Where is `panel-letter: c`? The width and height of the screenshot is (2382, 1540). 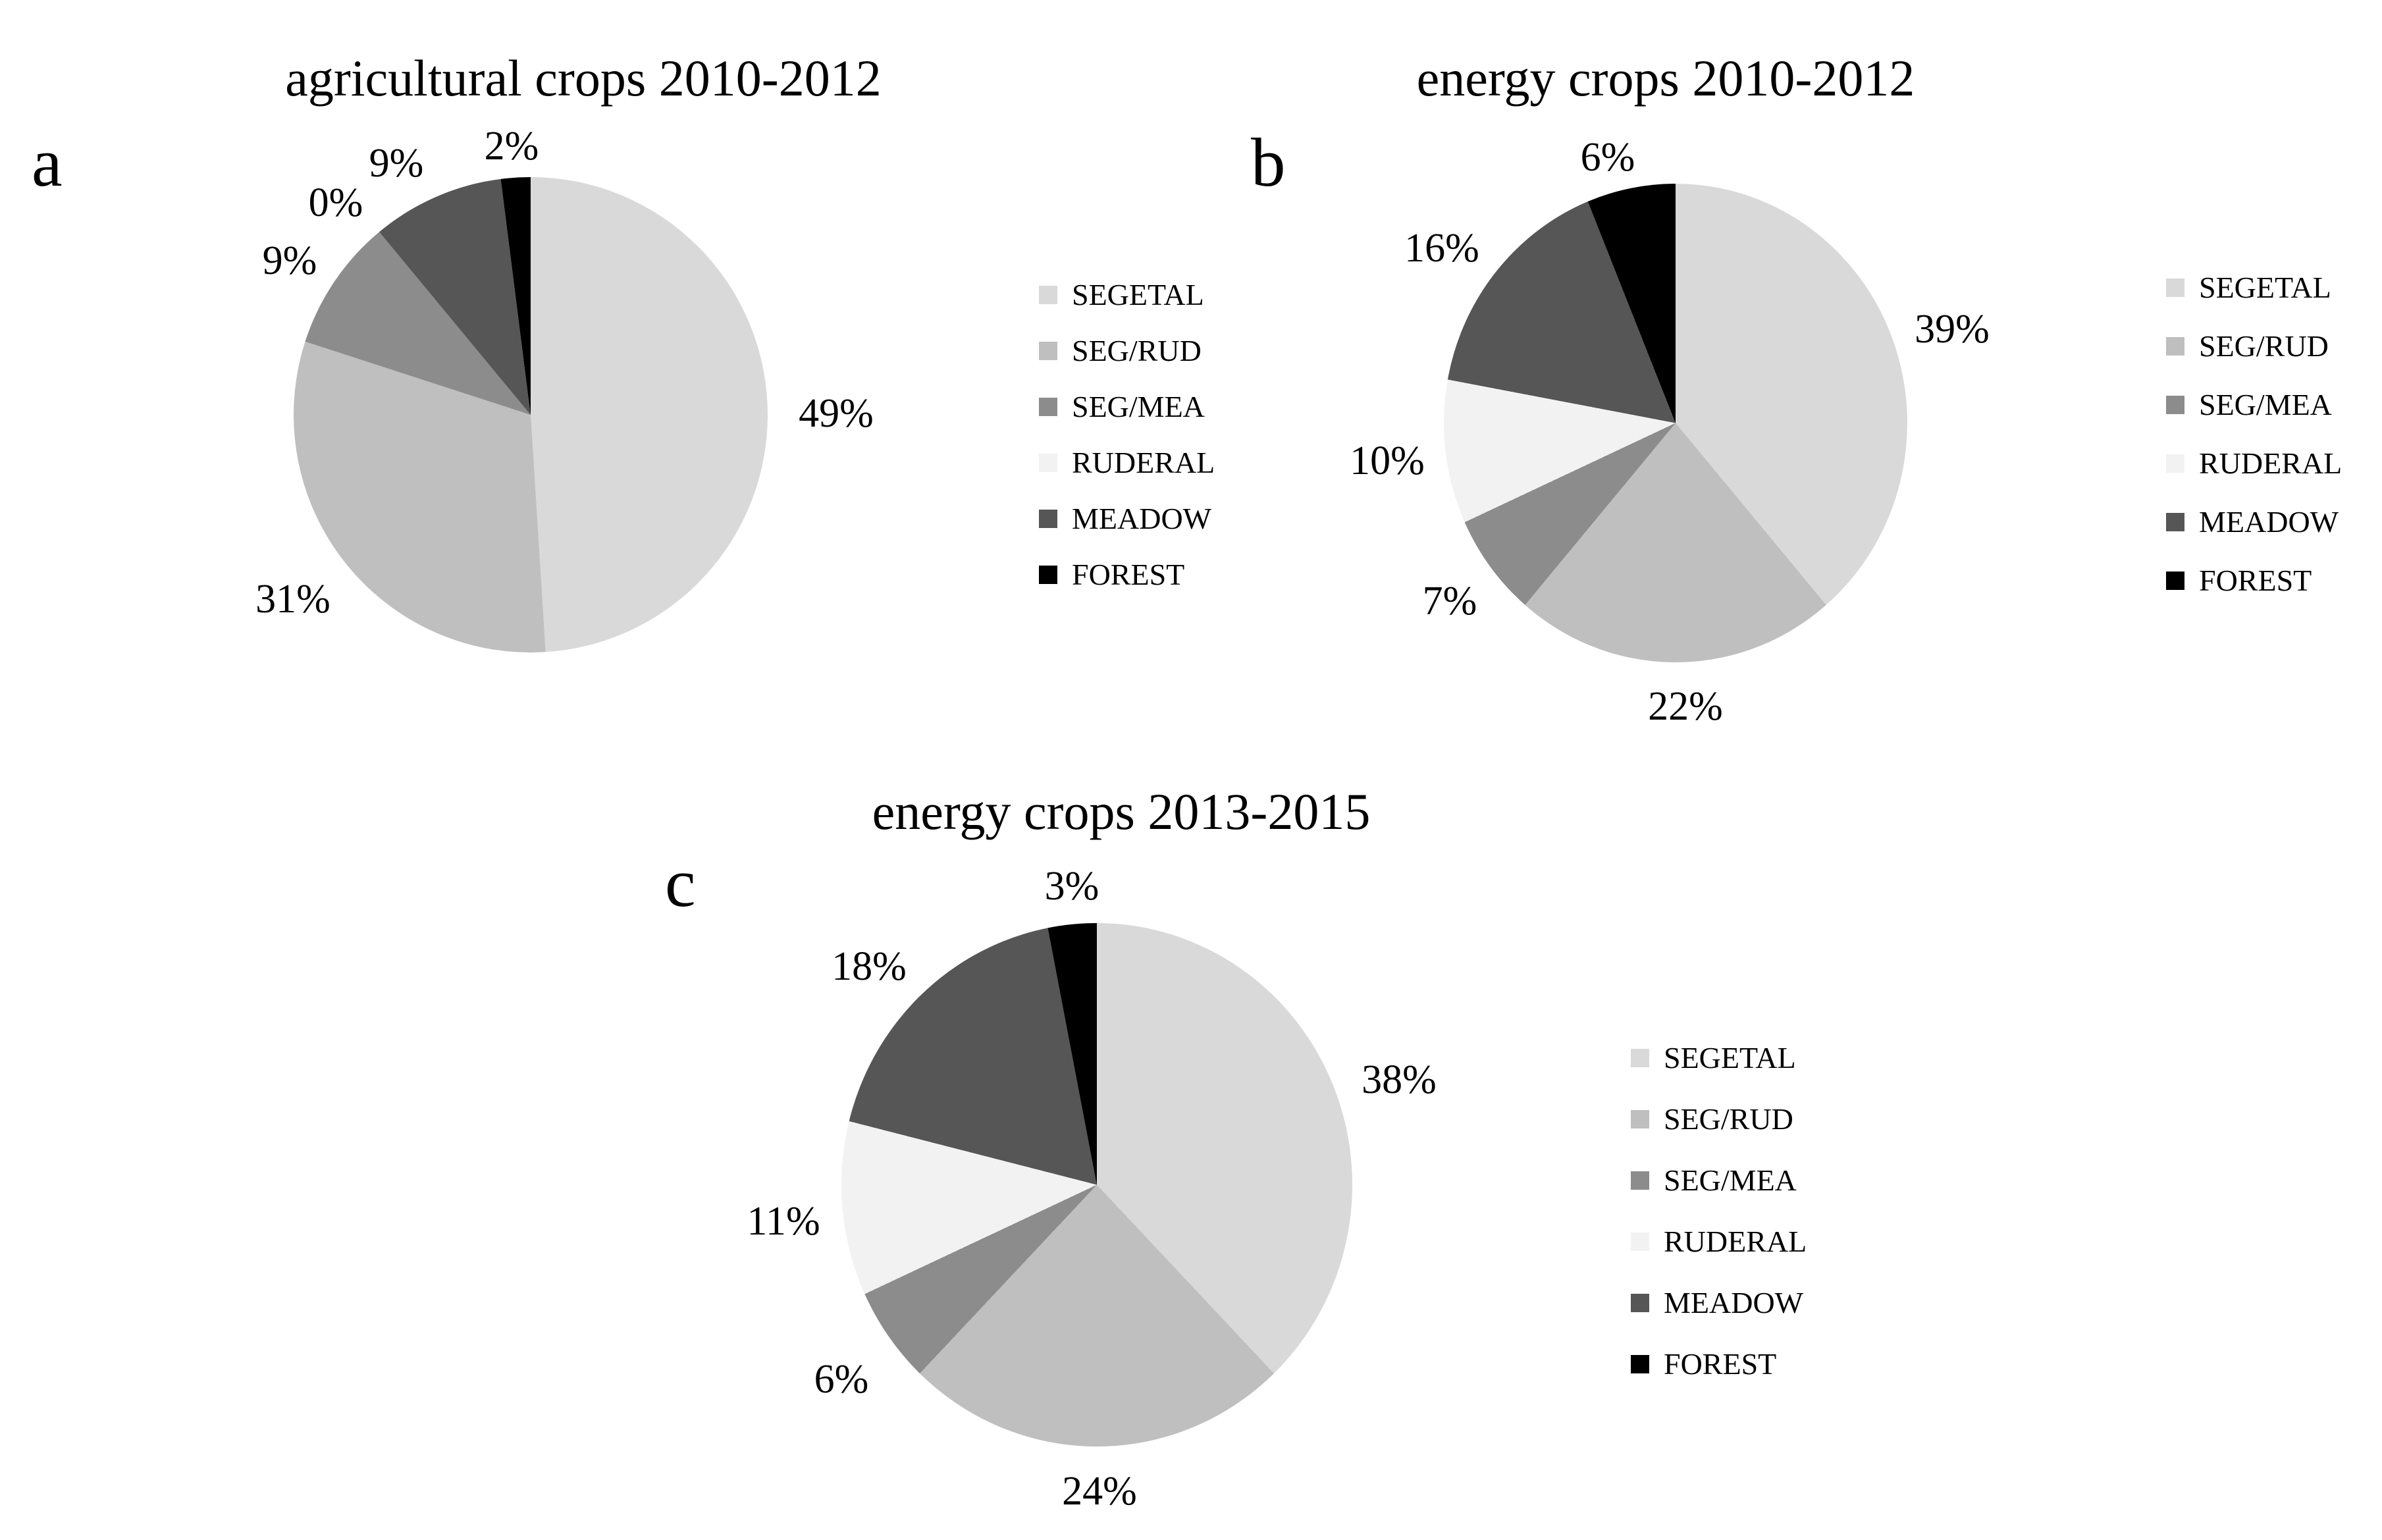
panel-letter: c is located at coordinates (681, 882).